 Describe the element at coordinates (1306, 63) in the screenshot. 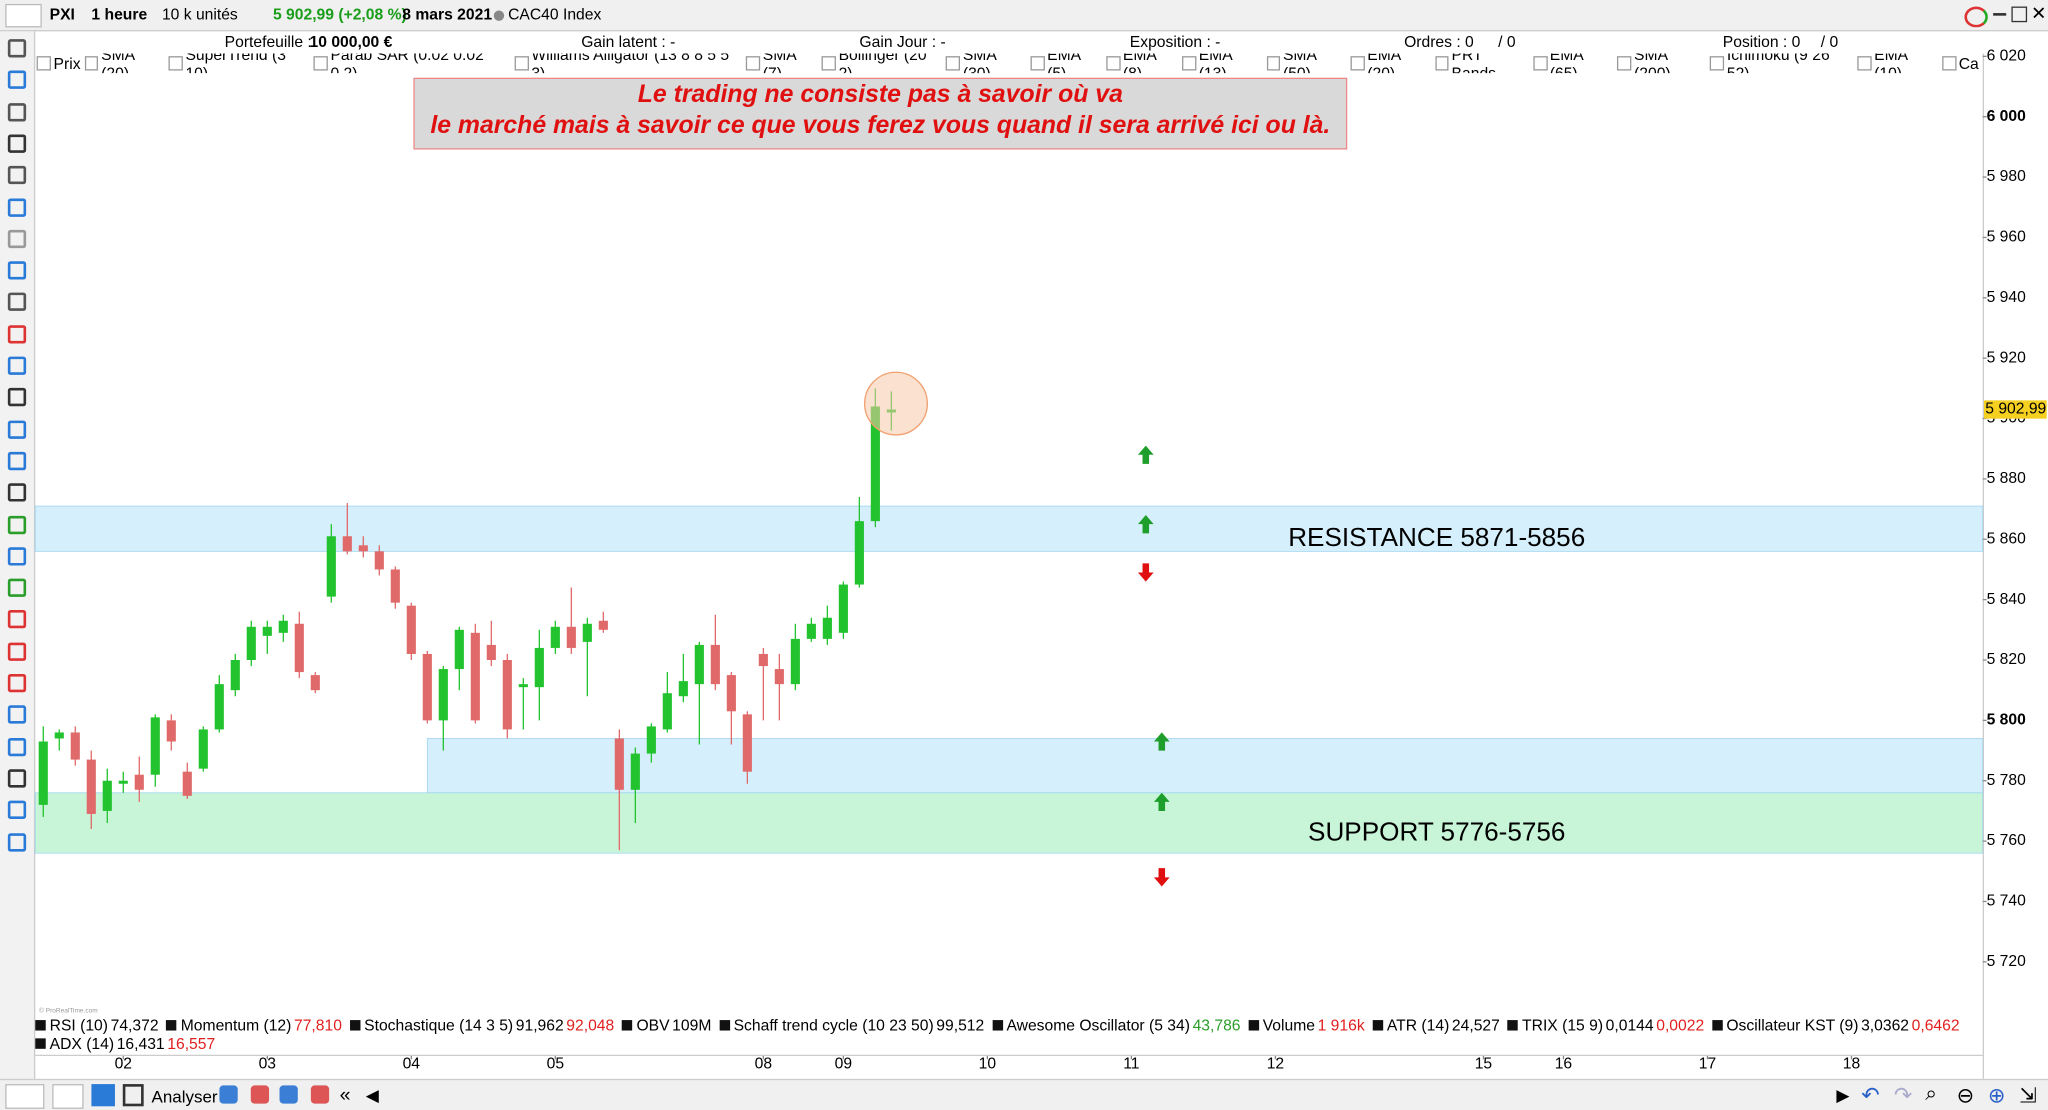

I see `indicator-toggle: SMA (50)` at that location.